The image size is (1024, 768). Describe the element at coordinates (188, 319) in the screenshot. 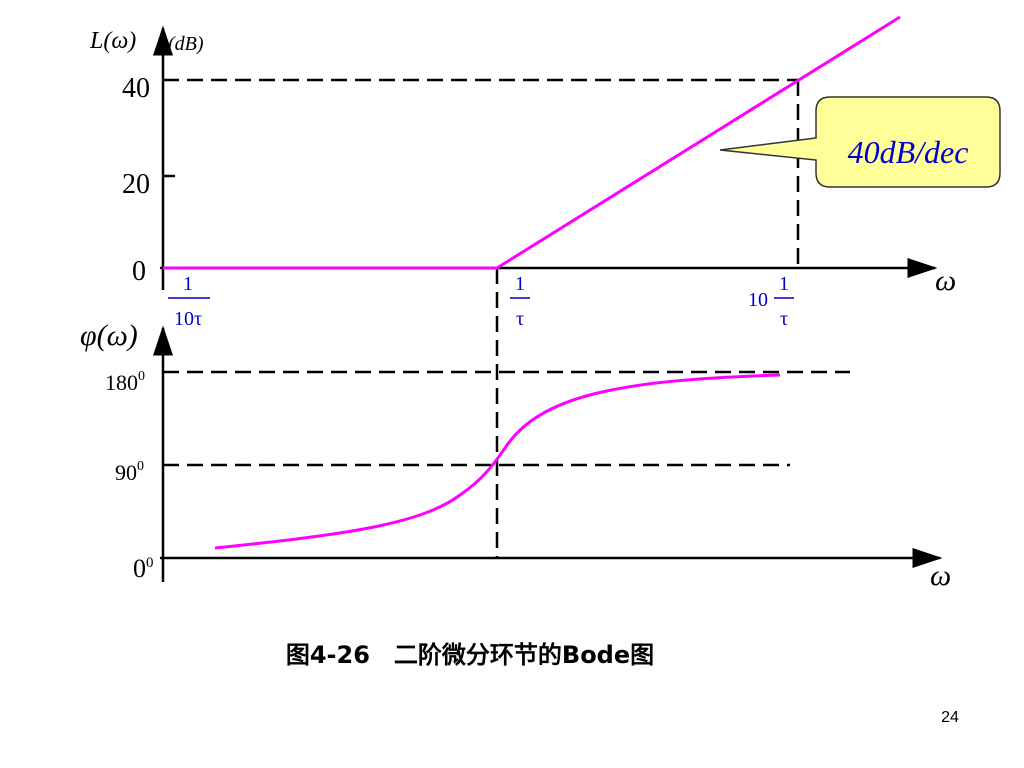

I see `x-tick-den: 10τ` at that location.